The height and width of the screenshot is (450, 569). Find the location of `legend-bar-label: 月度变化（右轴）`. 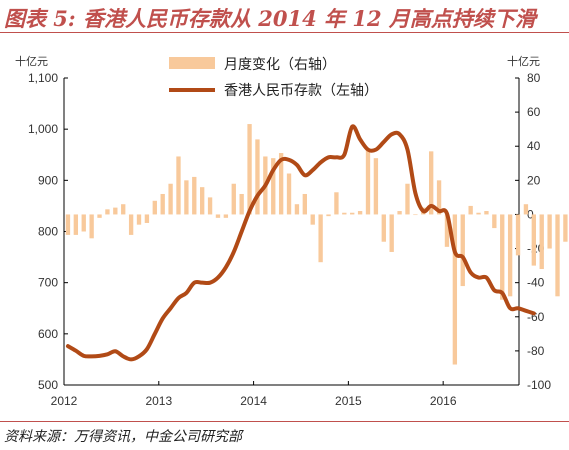

legend-bar-label: 月度变化（右轴） is located at coordinates (280, 64).